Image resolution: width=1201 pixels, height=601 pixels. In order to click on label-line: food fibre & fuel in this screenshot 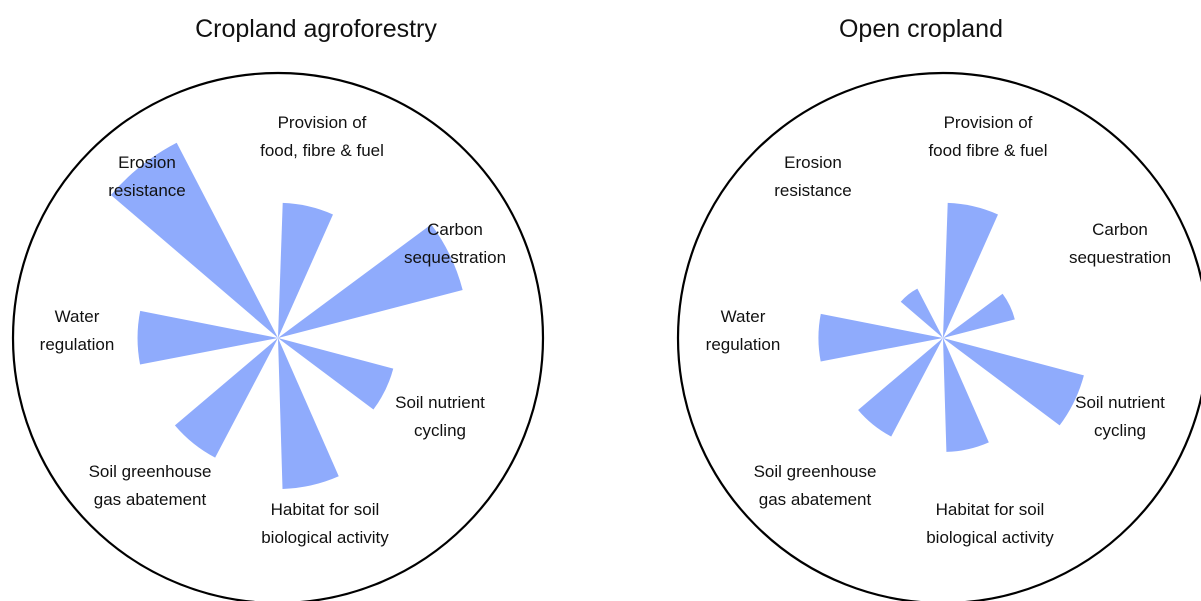, I will do `click(987, 150)`.